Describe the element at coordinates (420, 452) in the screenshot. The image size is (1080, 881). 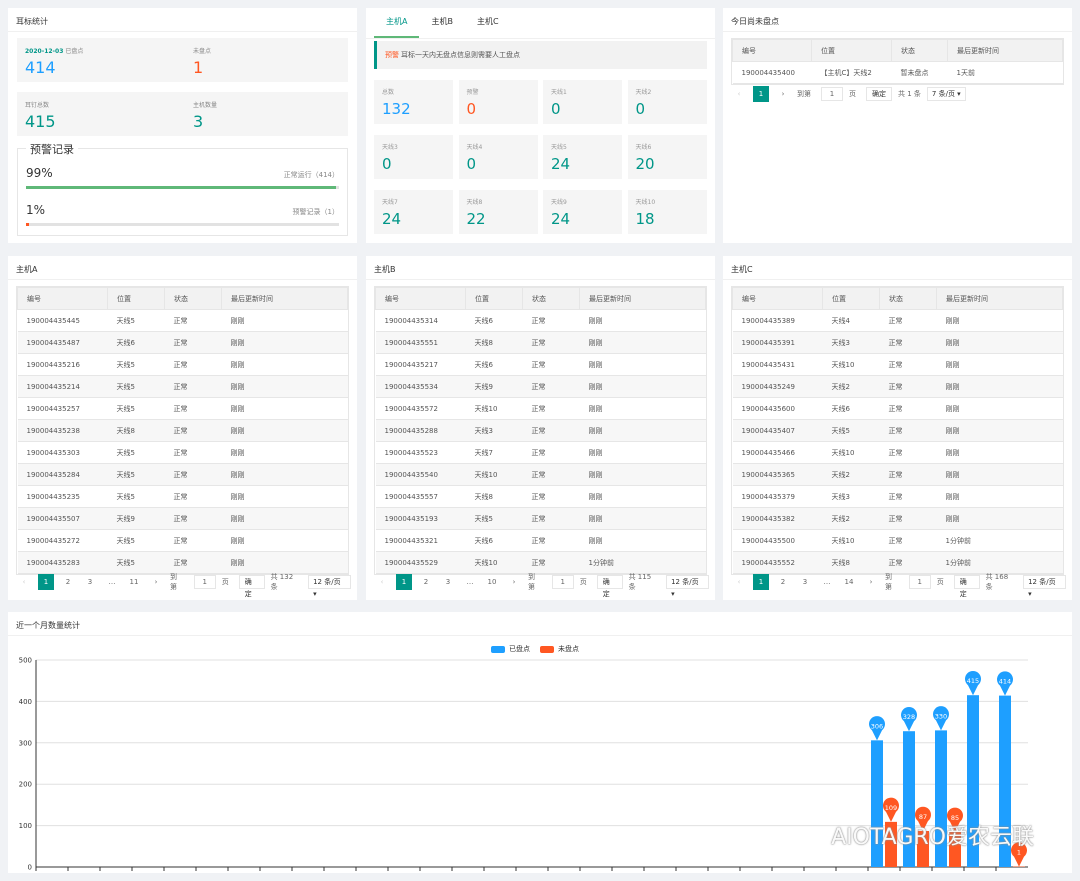
I see `table-cell: 190004435523` at that location.